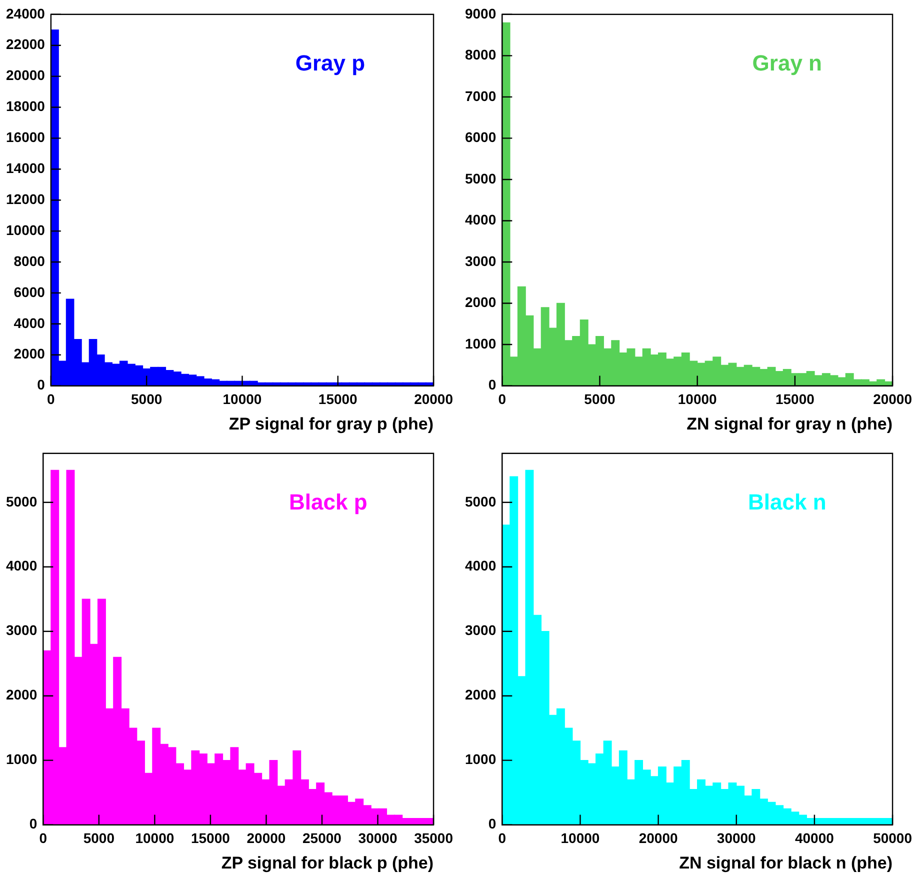  What do you see at coordinates (787, 501) in the screenshot?
I see `text: Black n` at bounding box center [787, 501].